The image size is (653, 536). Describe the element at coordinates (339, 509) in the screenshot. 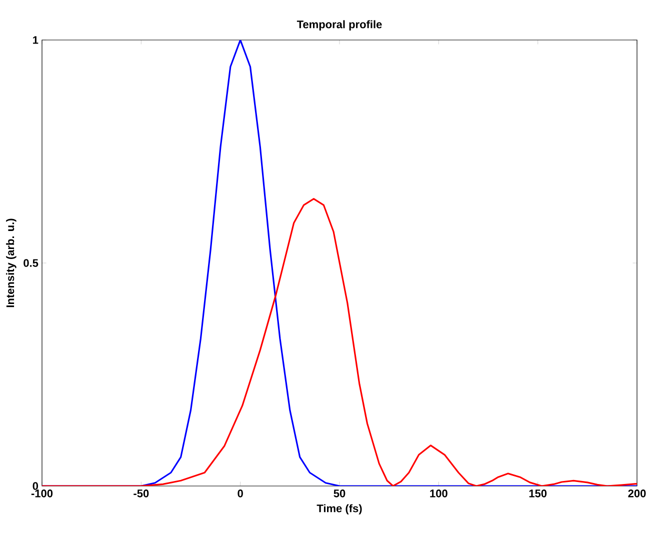

I see `x-axis-title: Time (fs)` at that location.